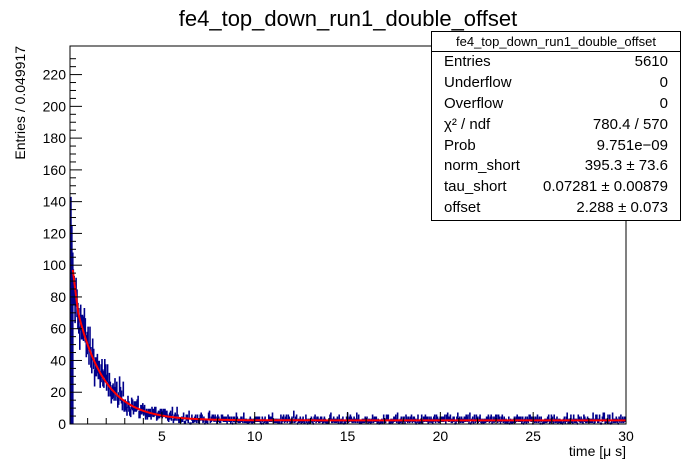  I want to click on stats-row: Overflow 0, so click(556, 104).